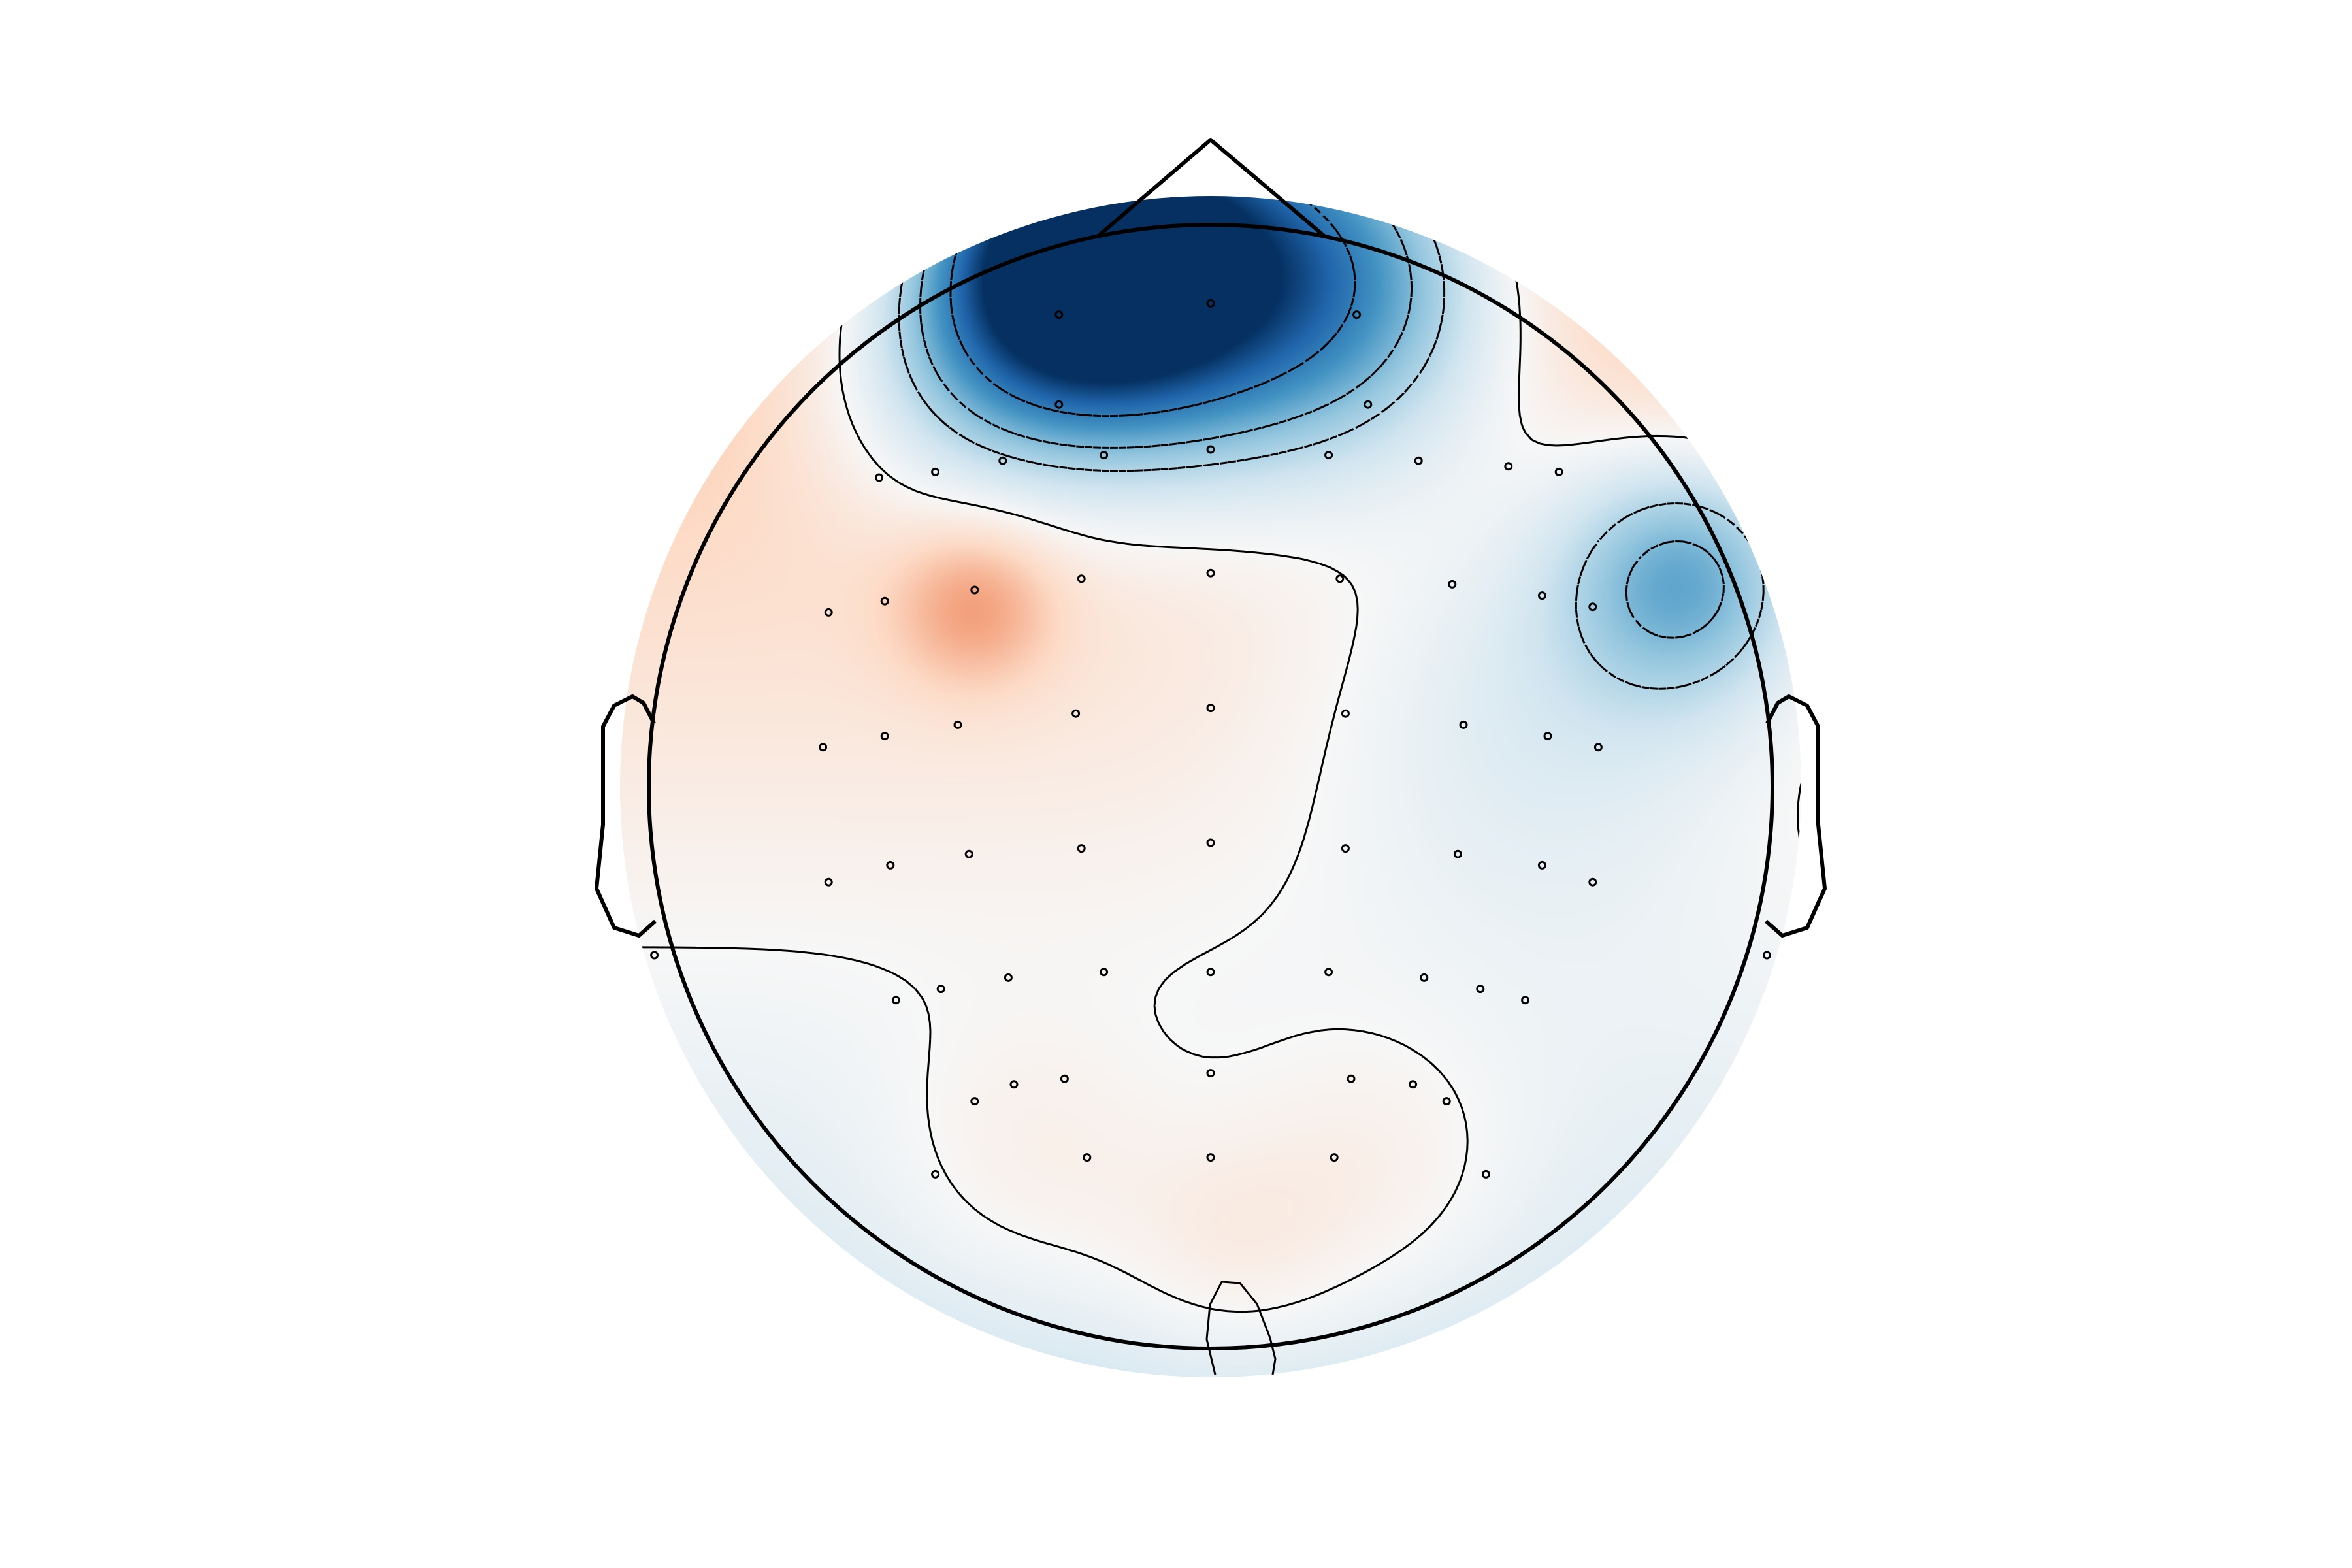 The width and height of the screenshot is (2352, 1568). I want to click on occipital-marker, so click(1241, 1328).